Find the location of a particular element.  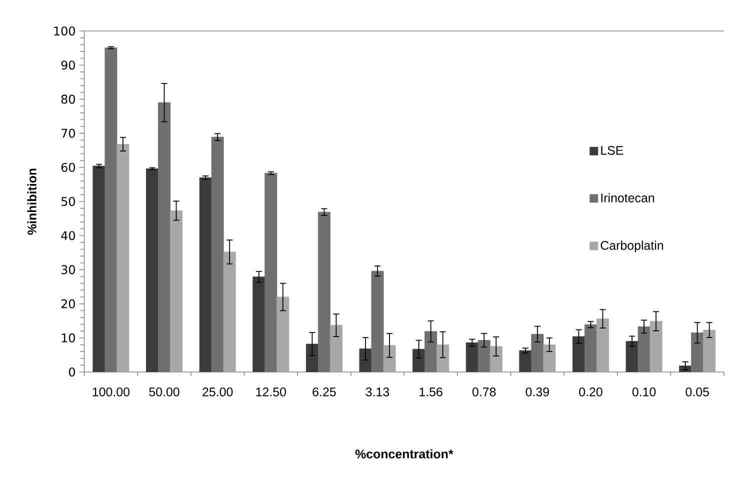

x-tick-label: 0.10 is located at coordinates (644, 392).